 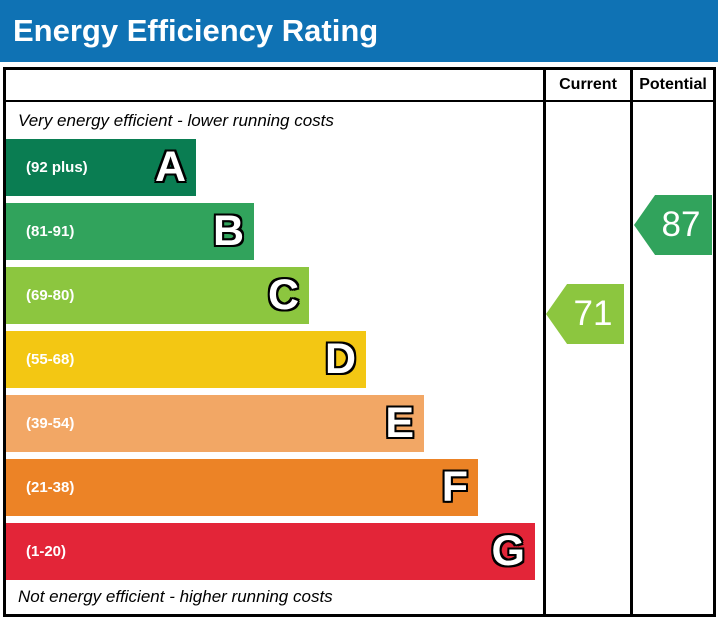 What do you see at coordinates (631, 342) in the screenshot?
I see `column-divider-potential` at bounding box center [631, 342].